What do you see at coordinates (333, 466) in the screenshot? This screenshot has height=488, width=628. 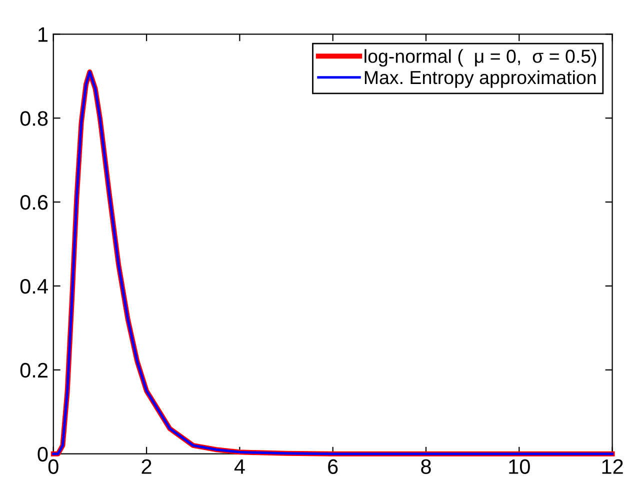 I see `x-tick-label: 6` at bounding box center [333, 466].